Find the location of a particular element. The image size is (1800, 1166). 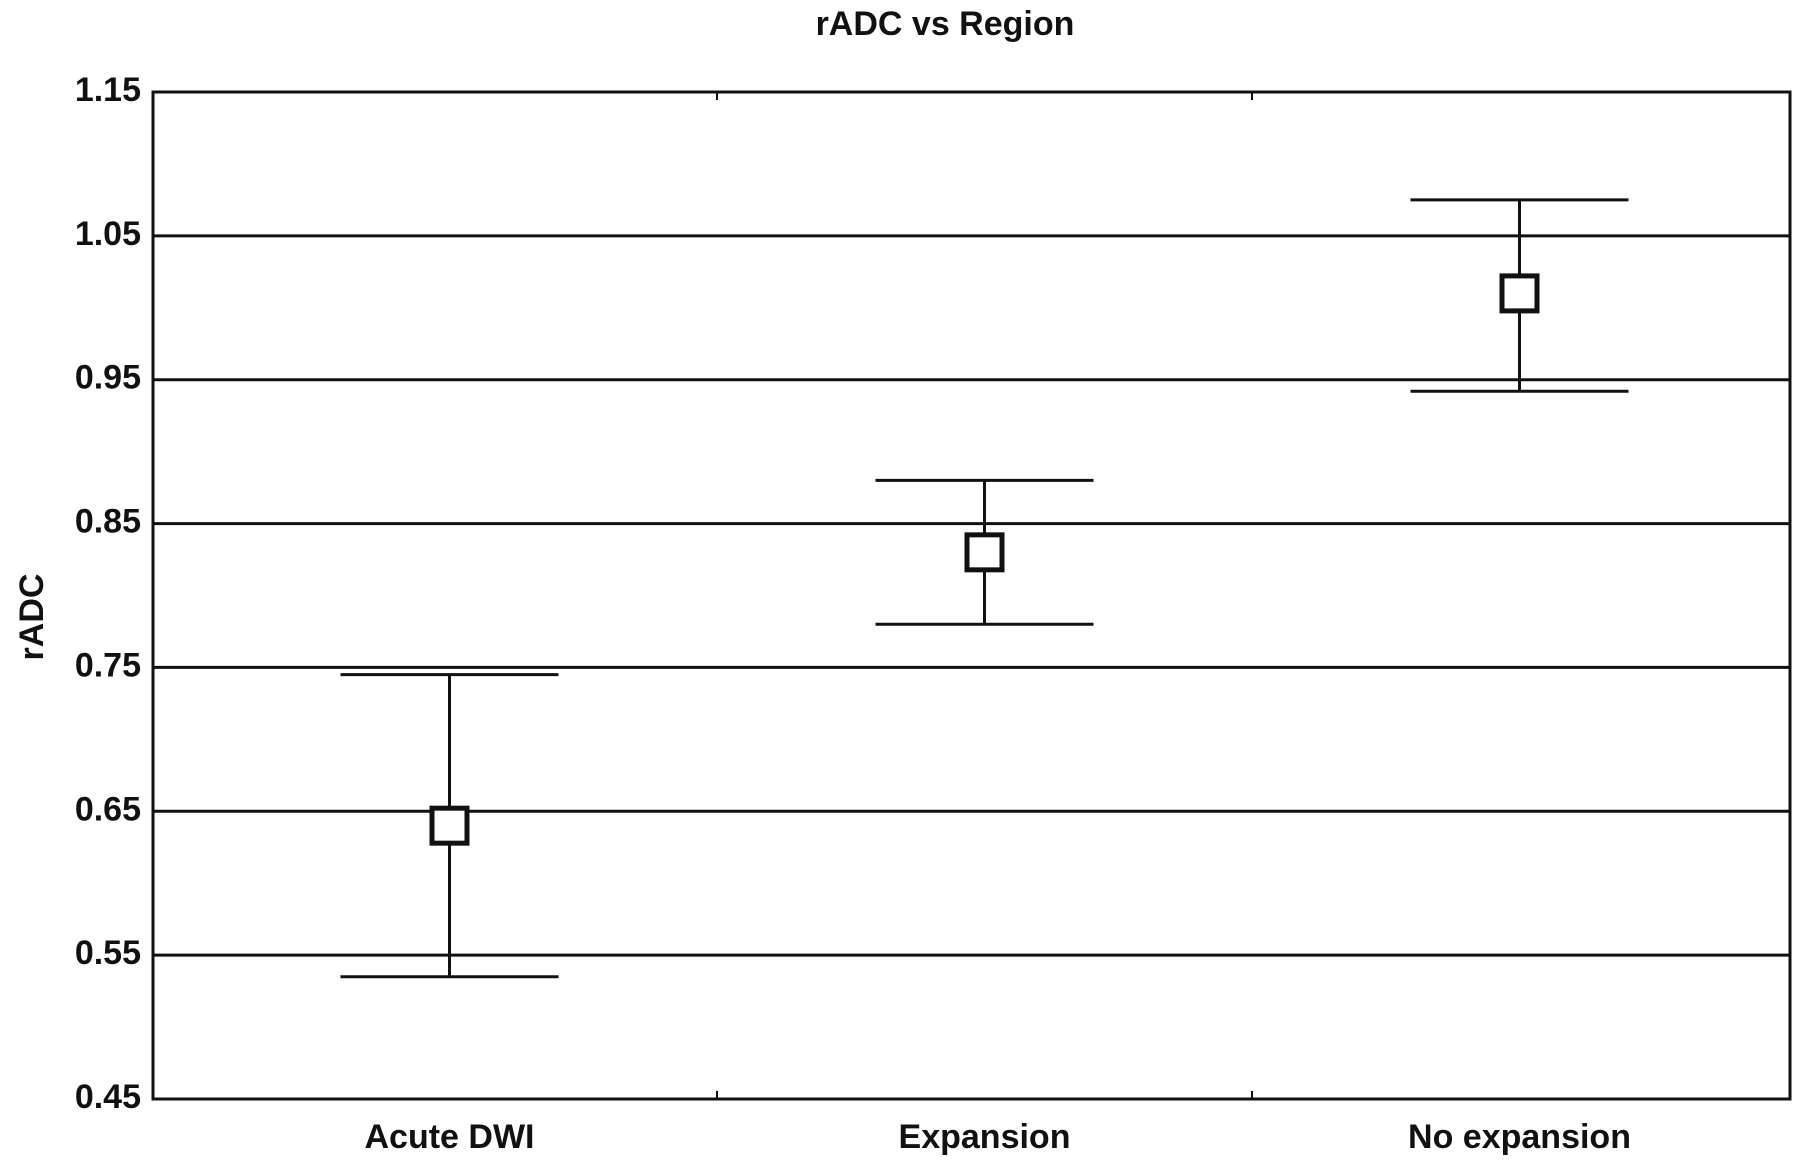

y-tick-label: 0.55 is located at coordinates (108, 953).